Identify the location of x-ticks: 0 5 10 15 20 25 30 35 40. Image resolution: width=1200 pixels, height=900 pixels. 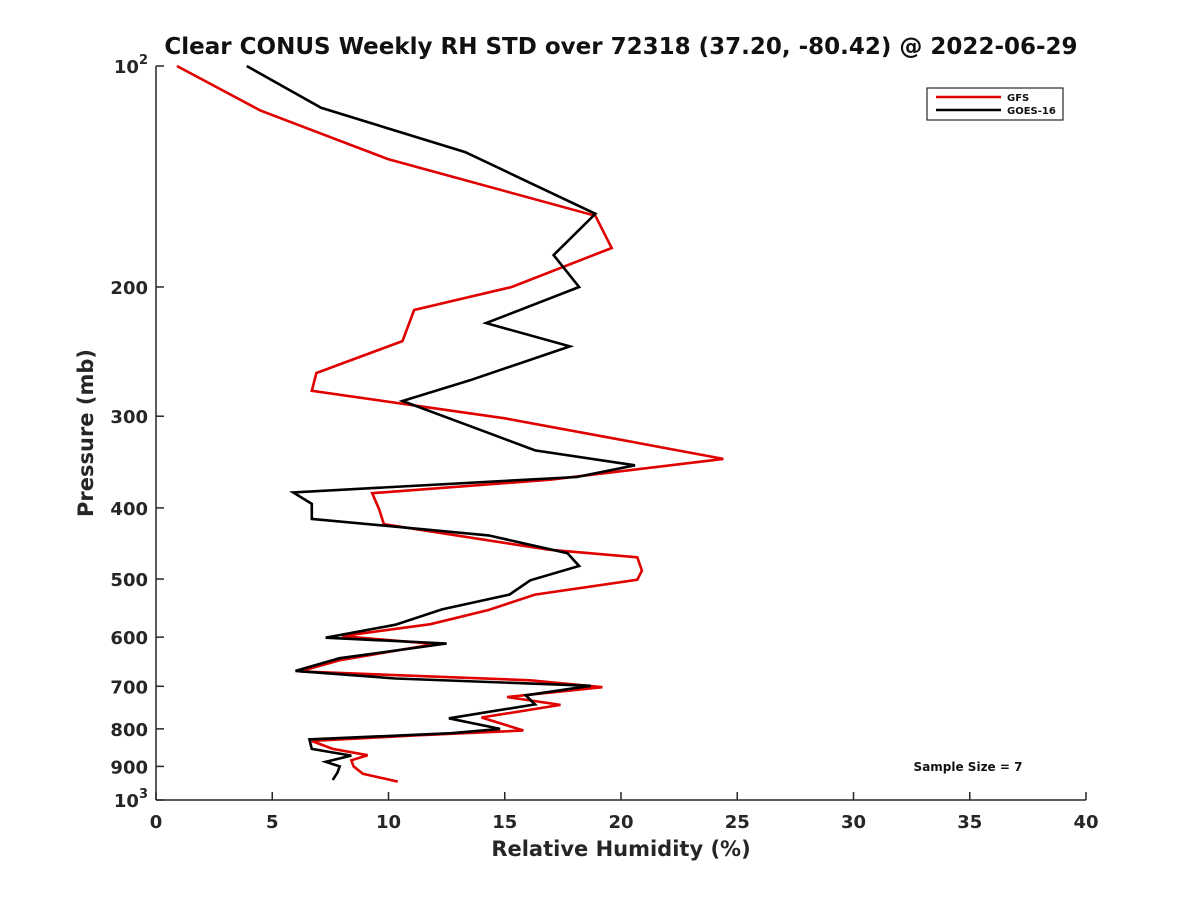
(624, 812).